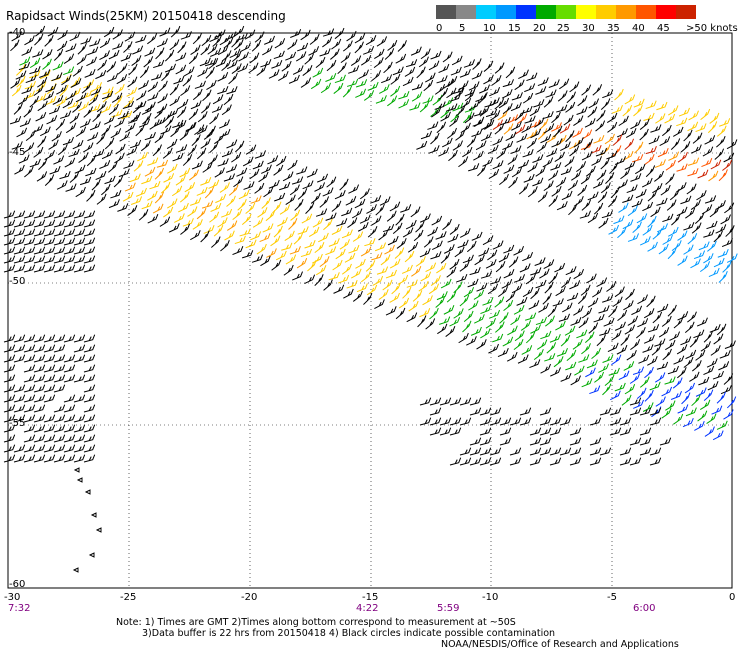 The width and height of the screenshot is (740, 650). What do you see at coordinates (586, 12) in the screenshot?
I see `legend-swatch` at bounding box center [586, 12].